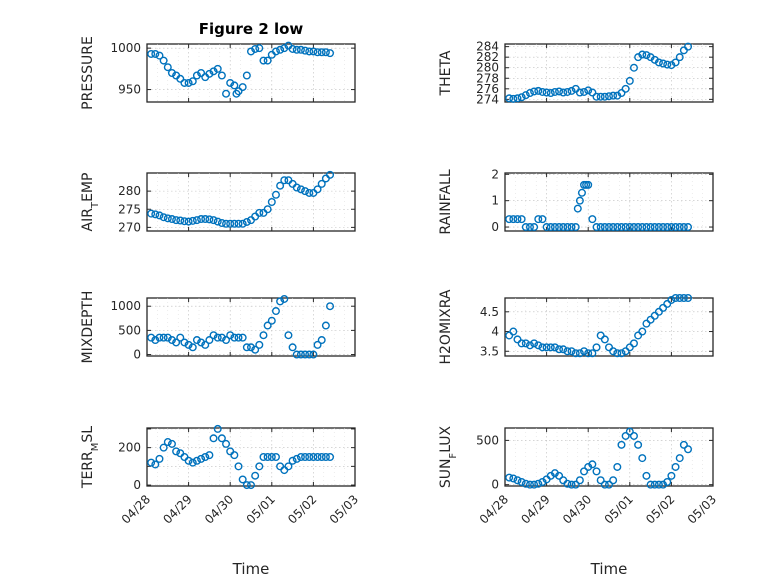 The width and height of the screenshot is (778, 583). What do you see at coordinates (129, 90) in the screenshot?
I see `y-tick-label: 950` at bounding box center [129, 90].